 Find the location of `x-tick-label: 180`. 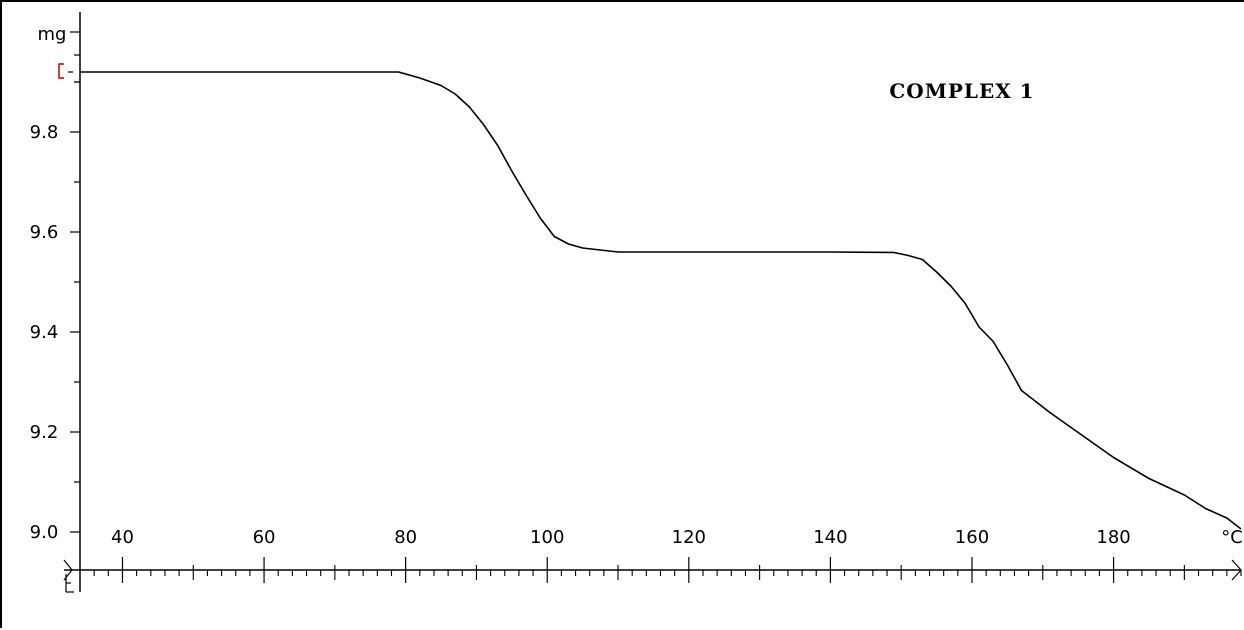

x-tick-label: 180 is located at coordinates (1113, 537).